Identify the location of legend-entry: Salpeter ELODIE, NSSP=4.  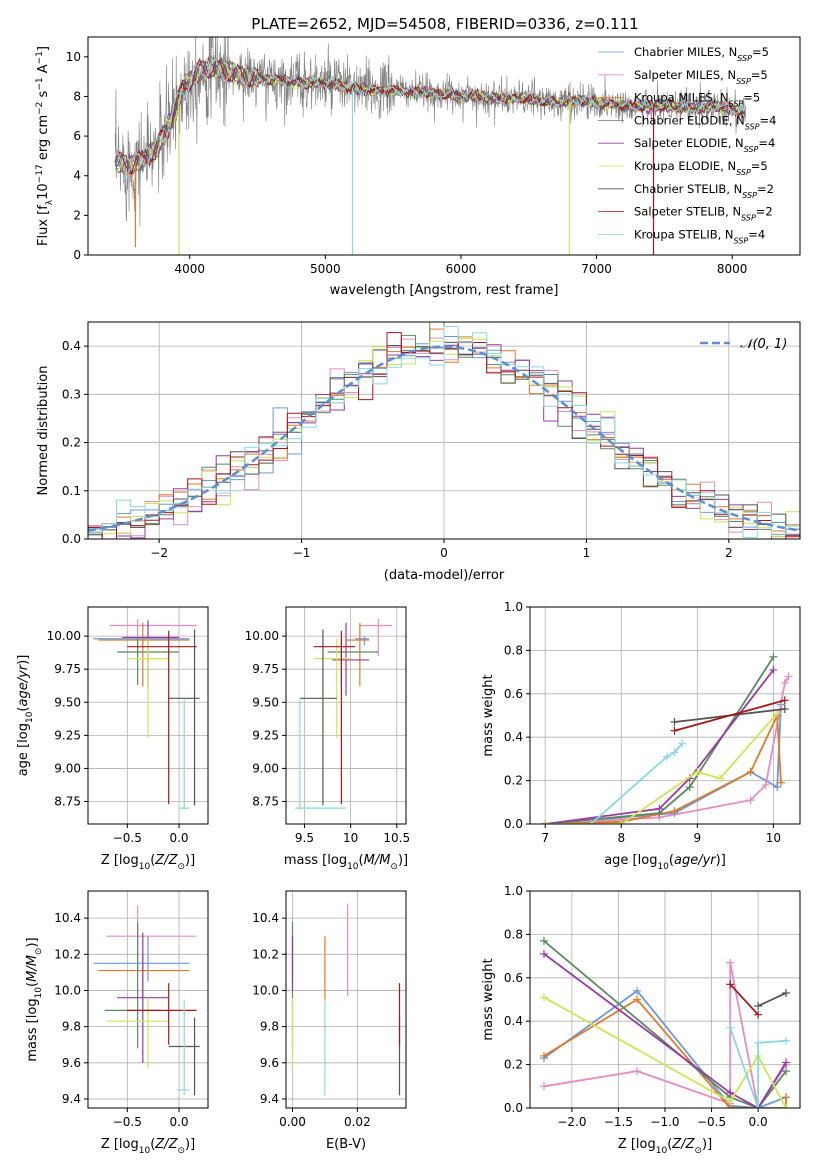
(704, 145).